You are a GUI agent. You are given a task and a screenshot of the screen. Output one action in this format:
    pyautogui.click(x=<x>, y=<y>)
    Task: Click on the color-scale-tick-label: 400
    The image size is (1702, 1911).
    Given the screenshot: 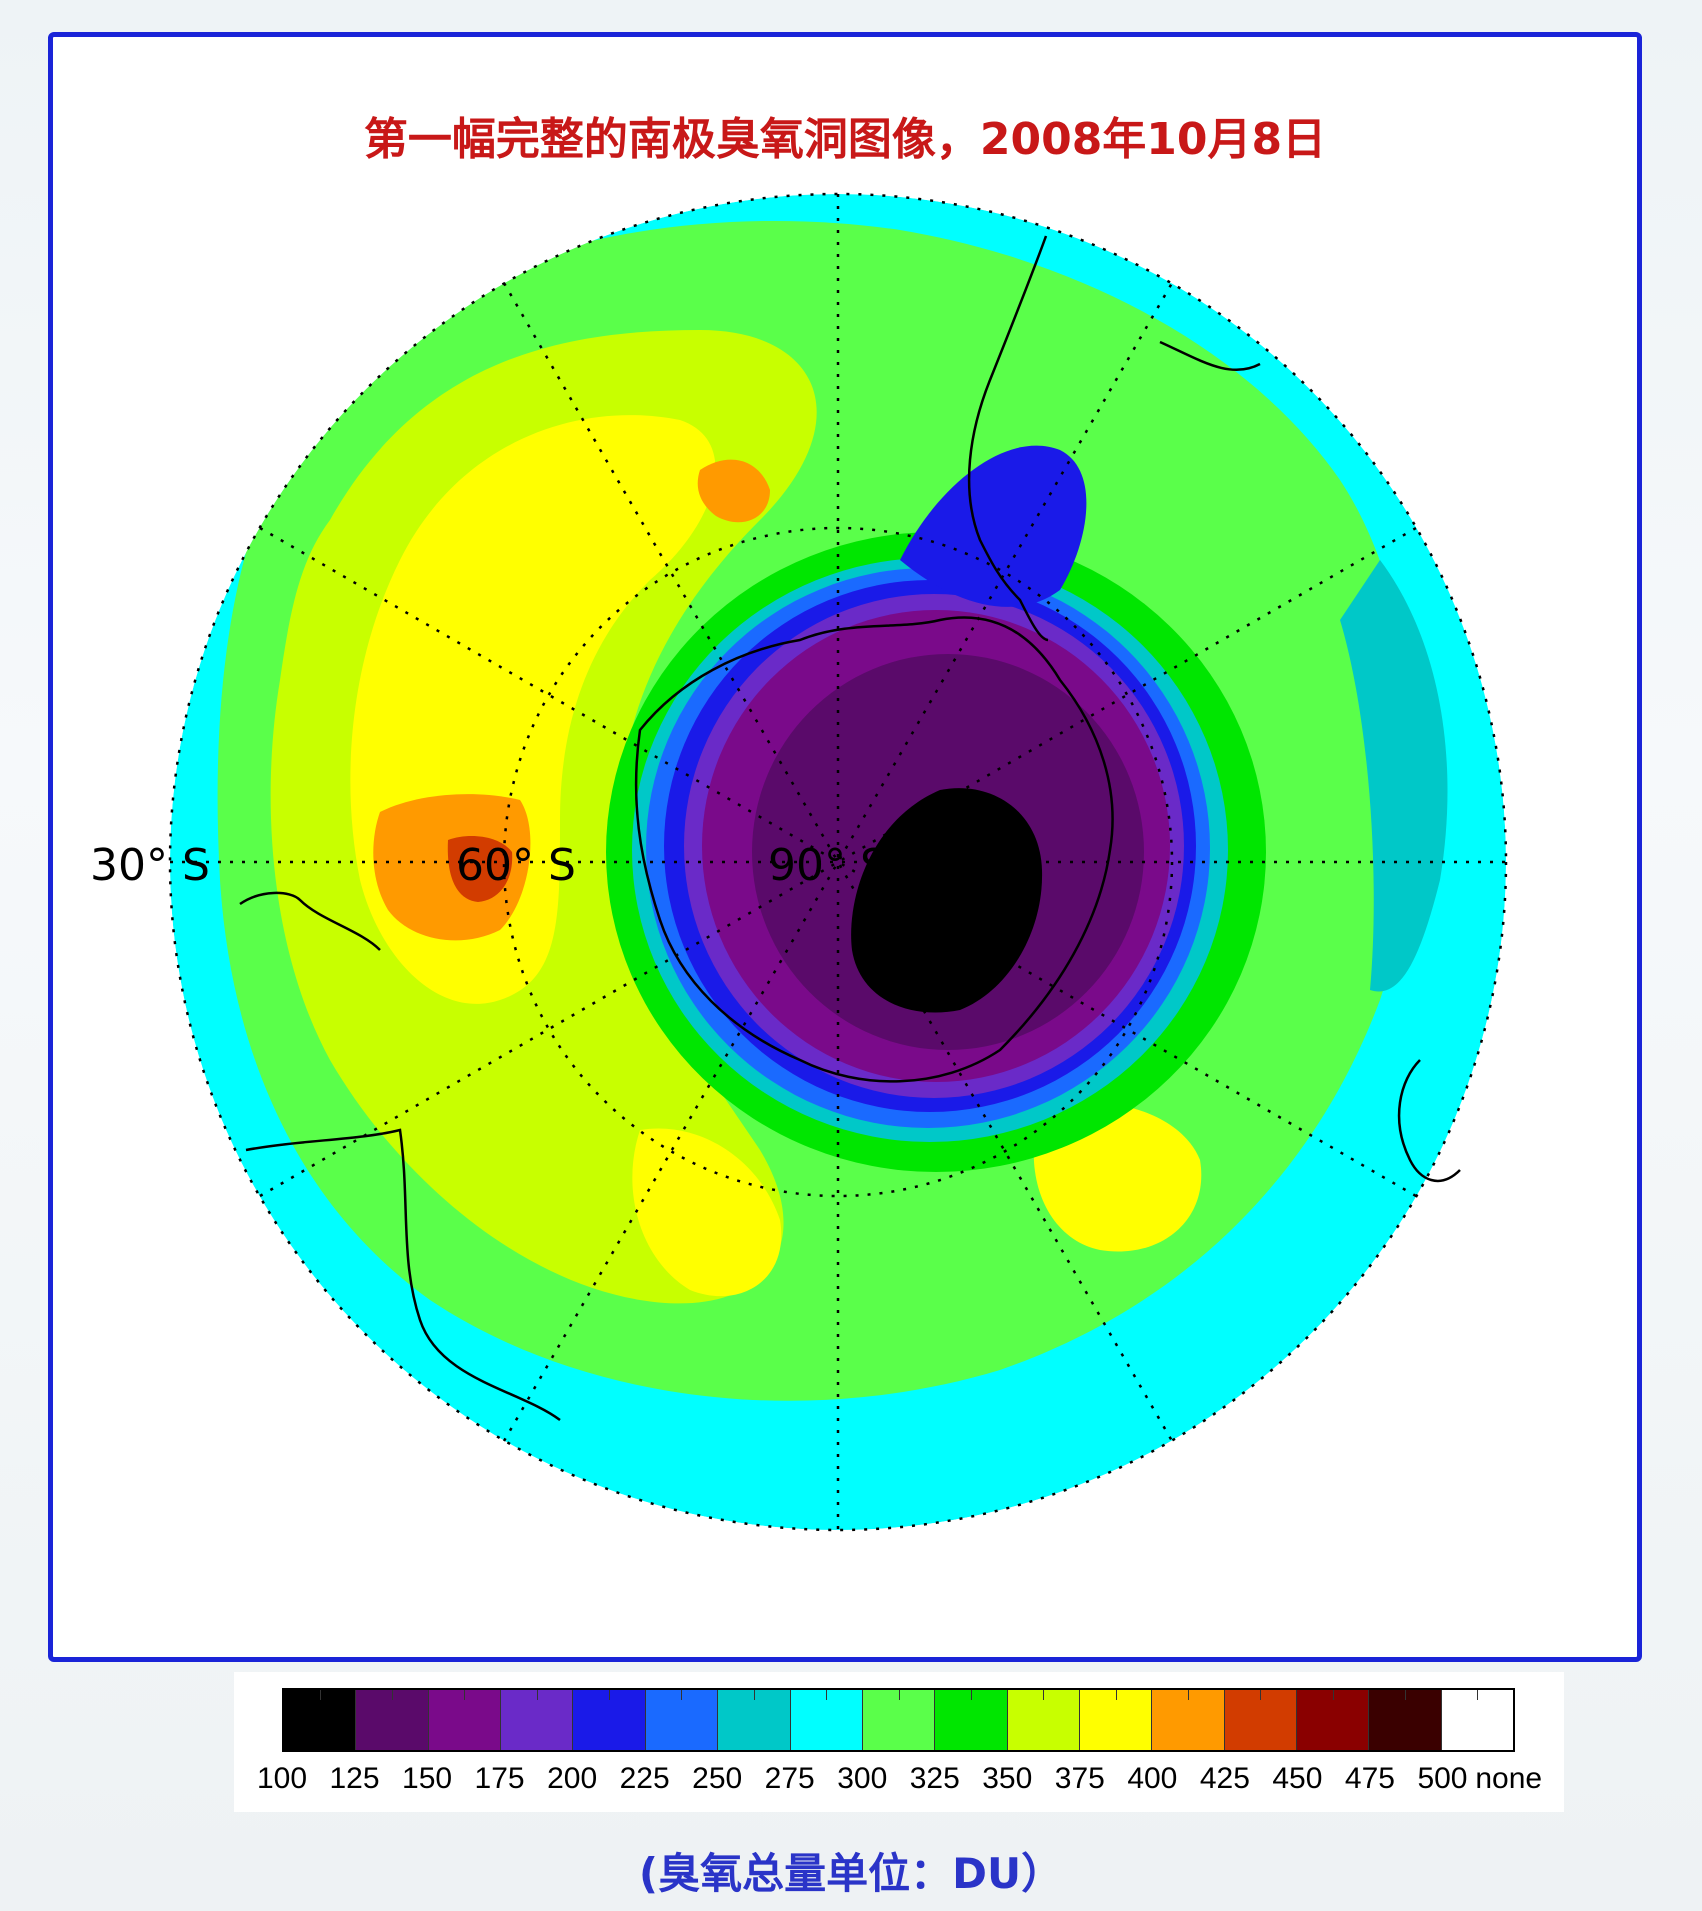 What is the action you would take?
    pyautogui.click(x=1152, y=1778)
    